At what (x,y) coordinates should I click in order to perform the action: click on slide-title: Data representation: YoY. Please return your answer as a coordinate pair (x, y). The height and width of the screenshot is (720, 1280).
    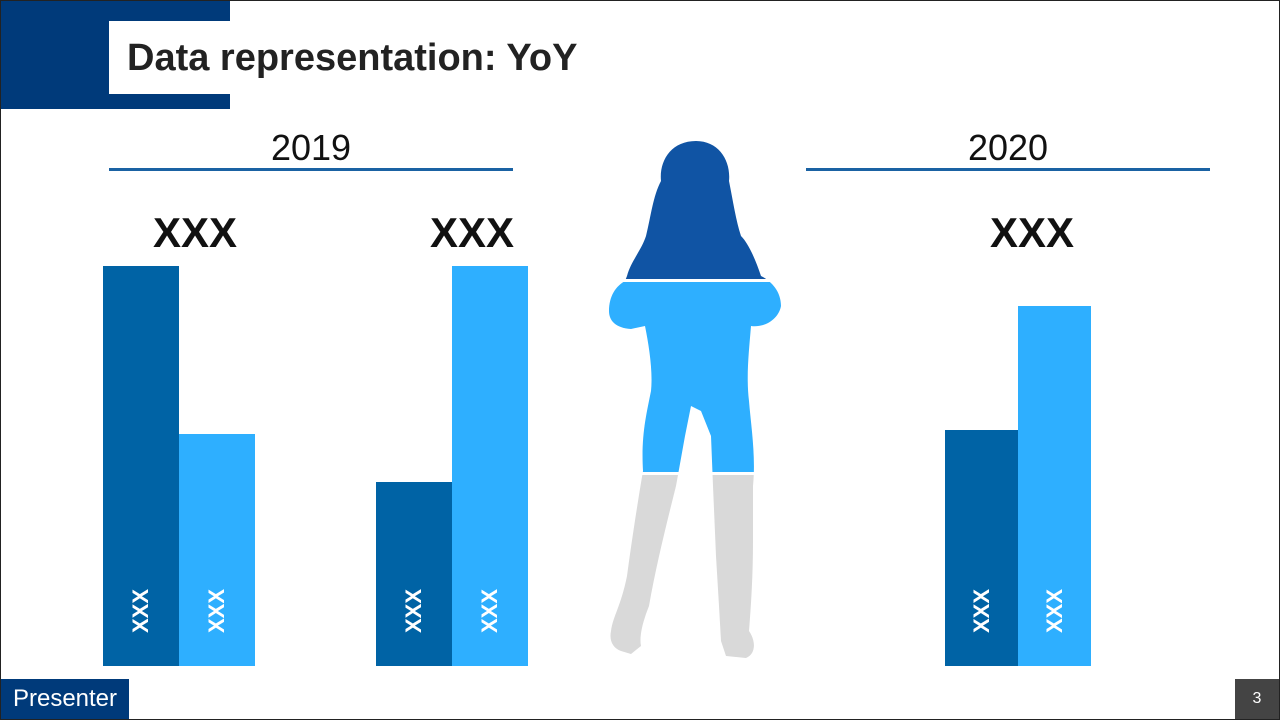
    Looking at the image, I should click on (352, 58).